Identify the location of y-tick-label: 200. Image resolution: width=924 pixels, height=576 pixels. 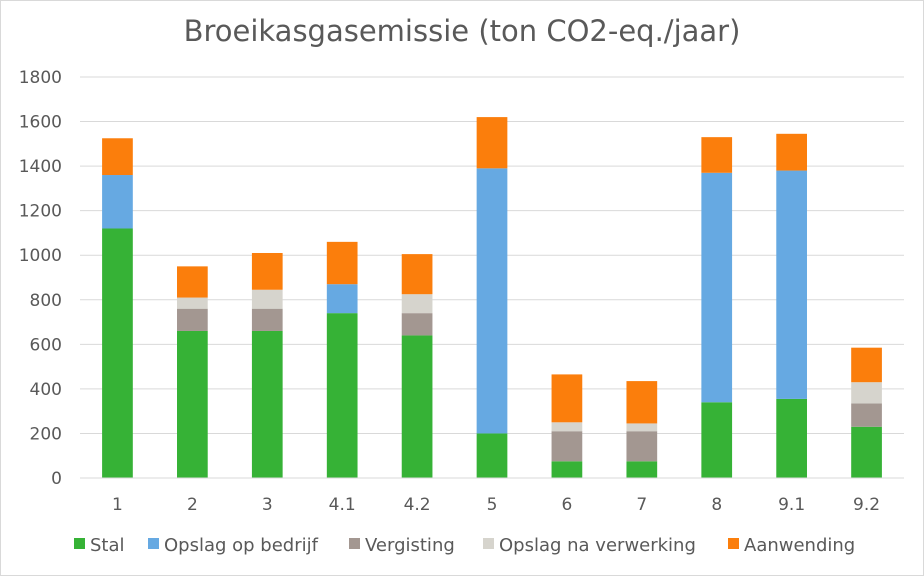
(46, 434).